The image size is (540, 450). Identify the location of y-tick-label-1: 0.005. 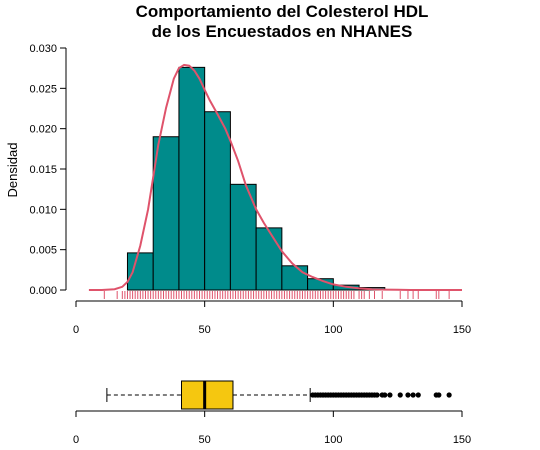
(43, 251).